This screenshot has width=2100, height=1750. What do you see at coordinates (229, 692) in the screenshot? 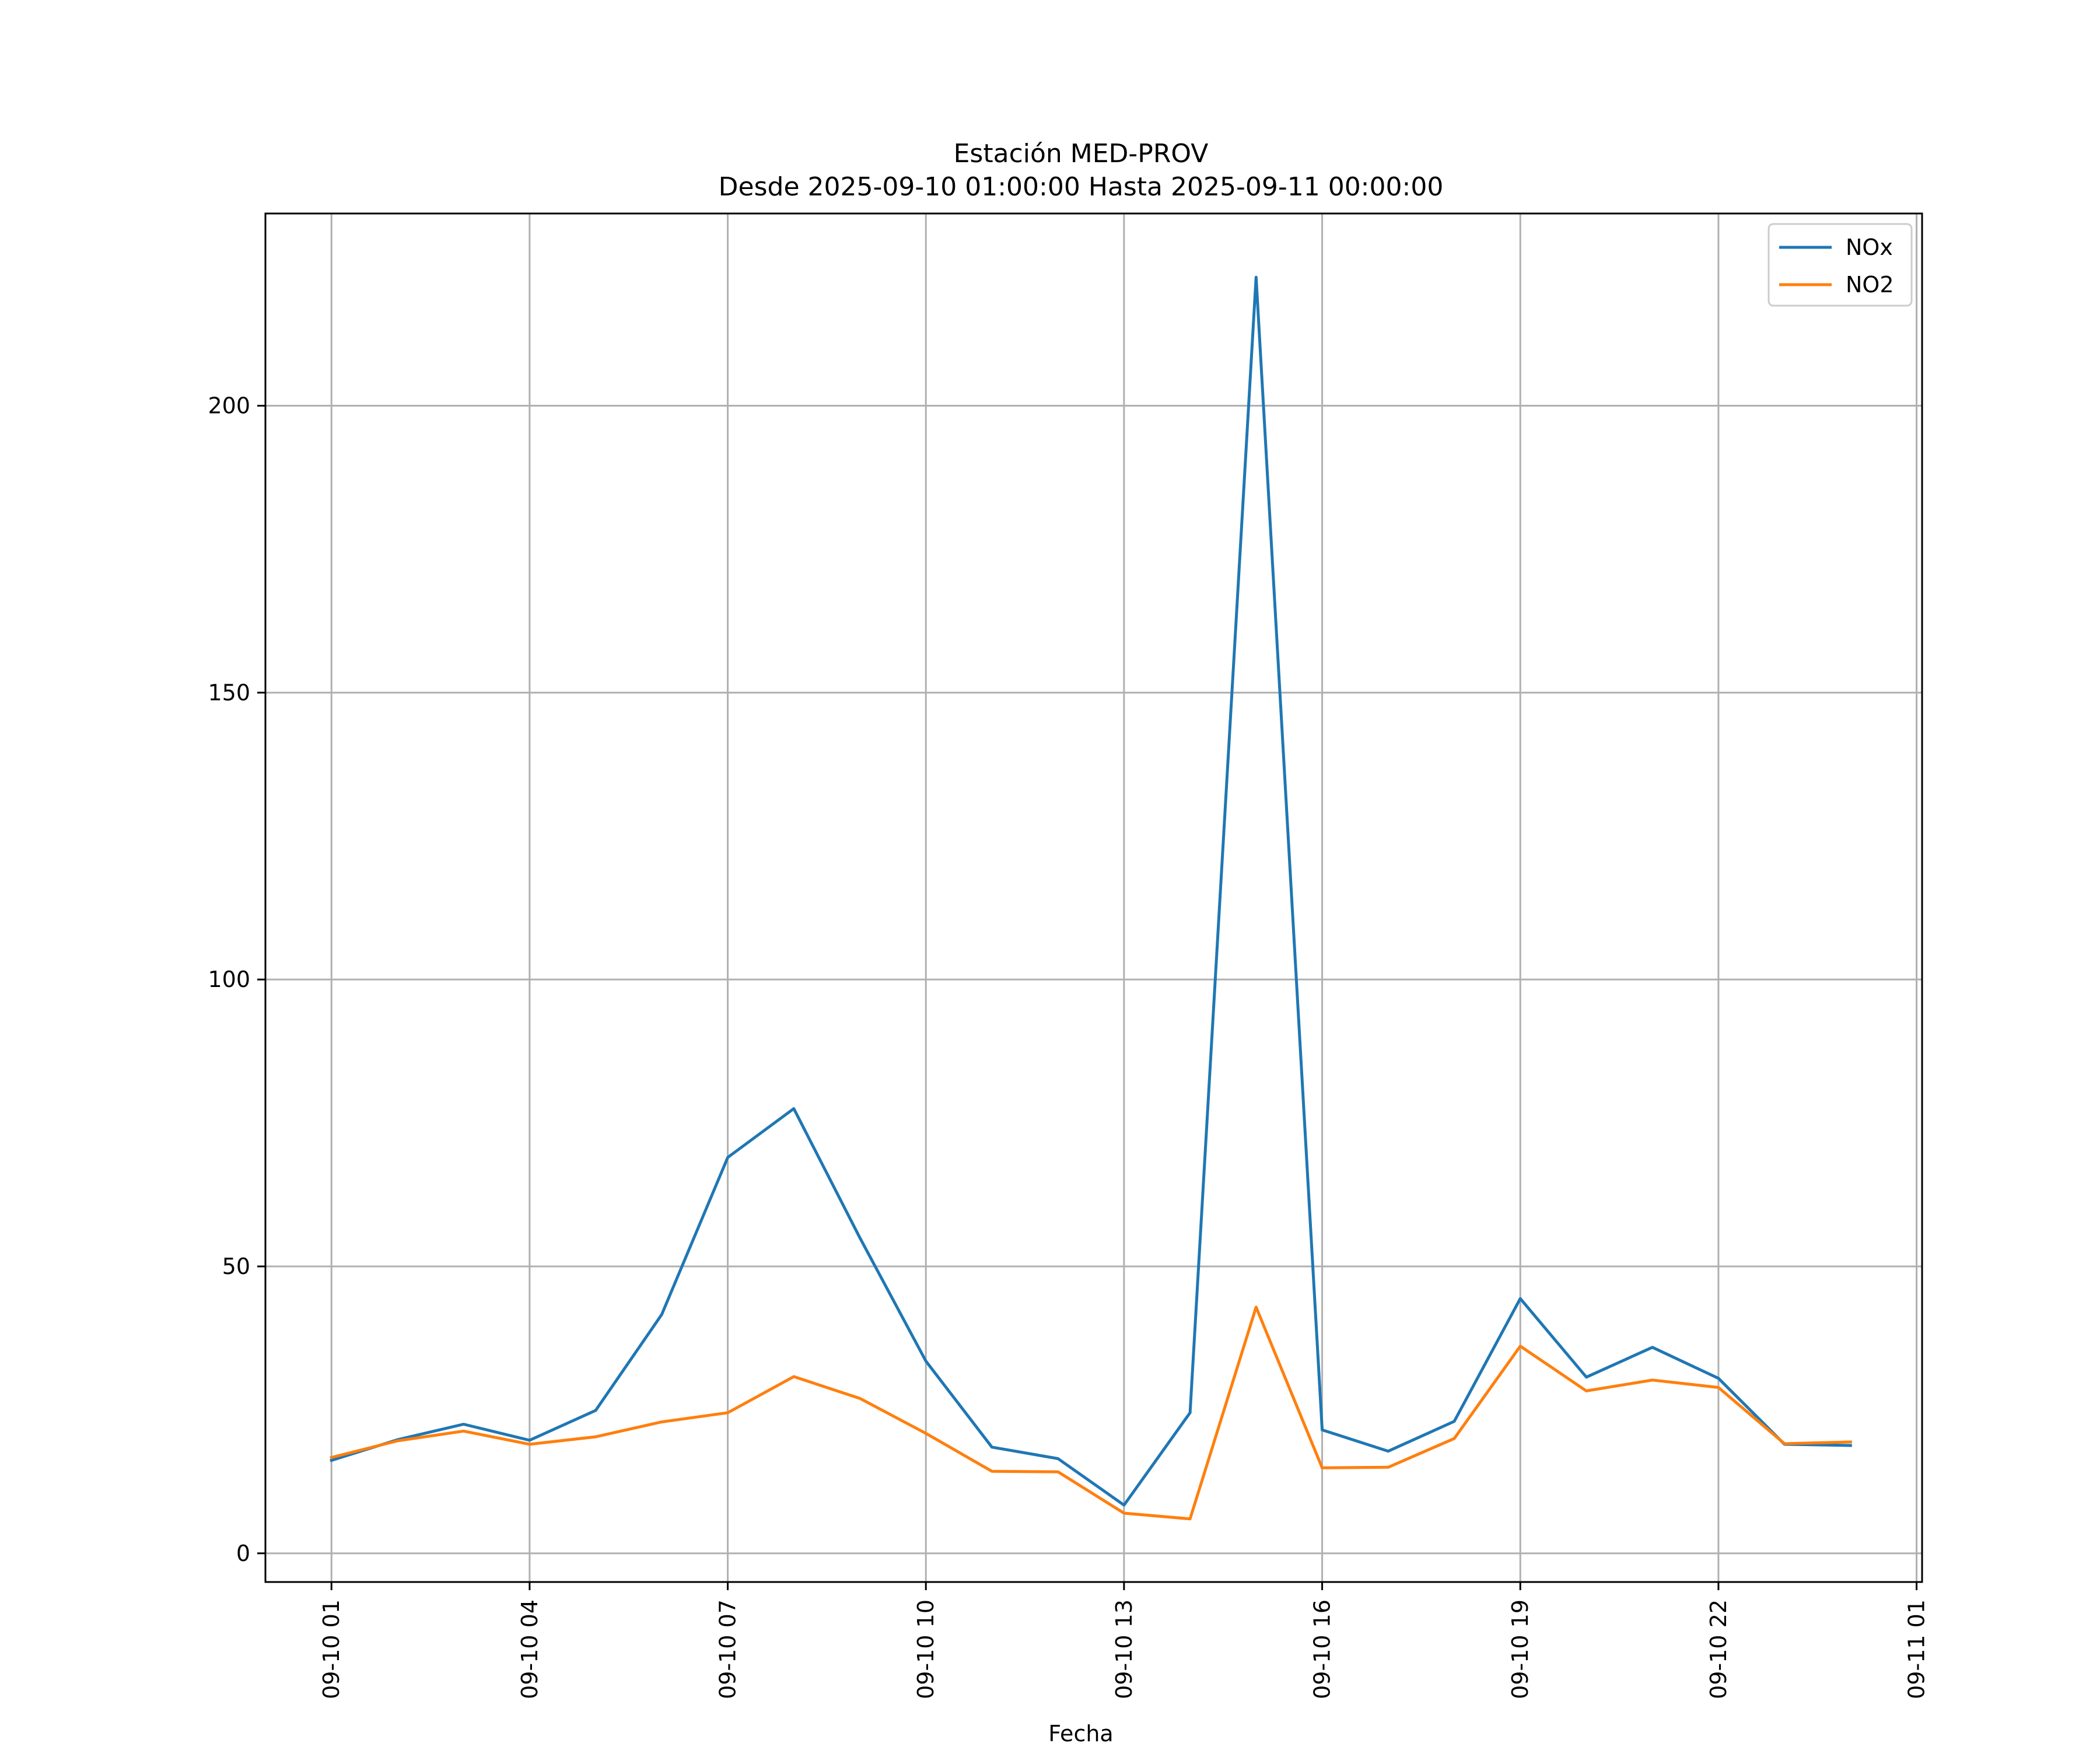
I see `y-tick-label: 150` at bounding box center [229, 692].